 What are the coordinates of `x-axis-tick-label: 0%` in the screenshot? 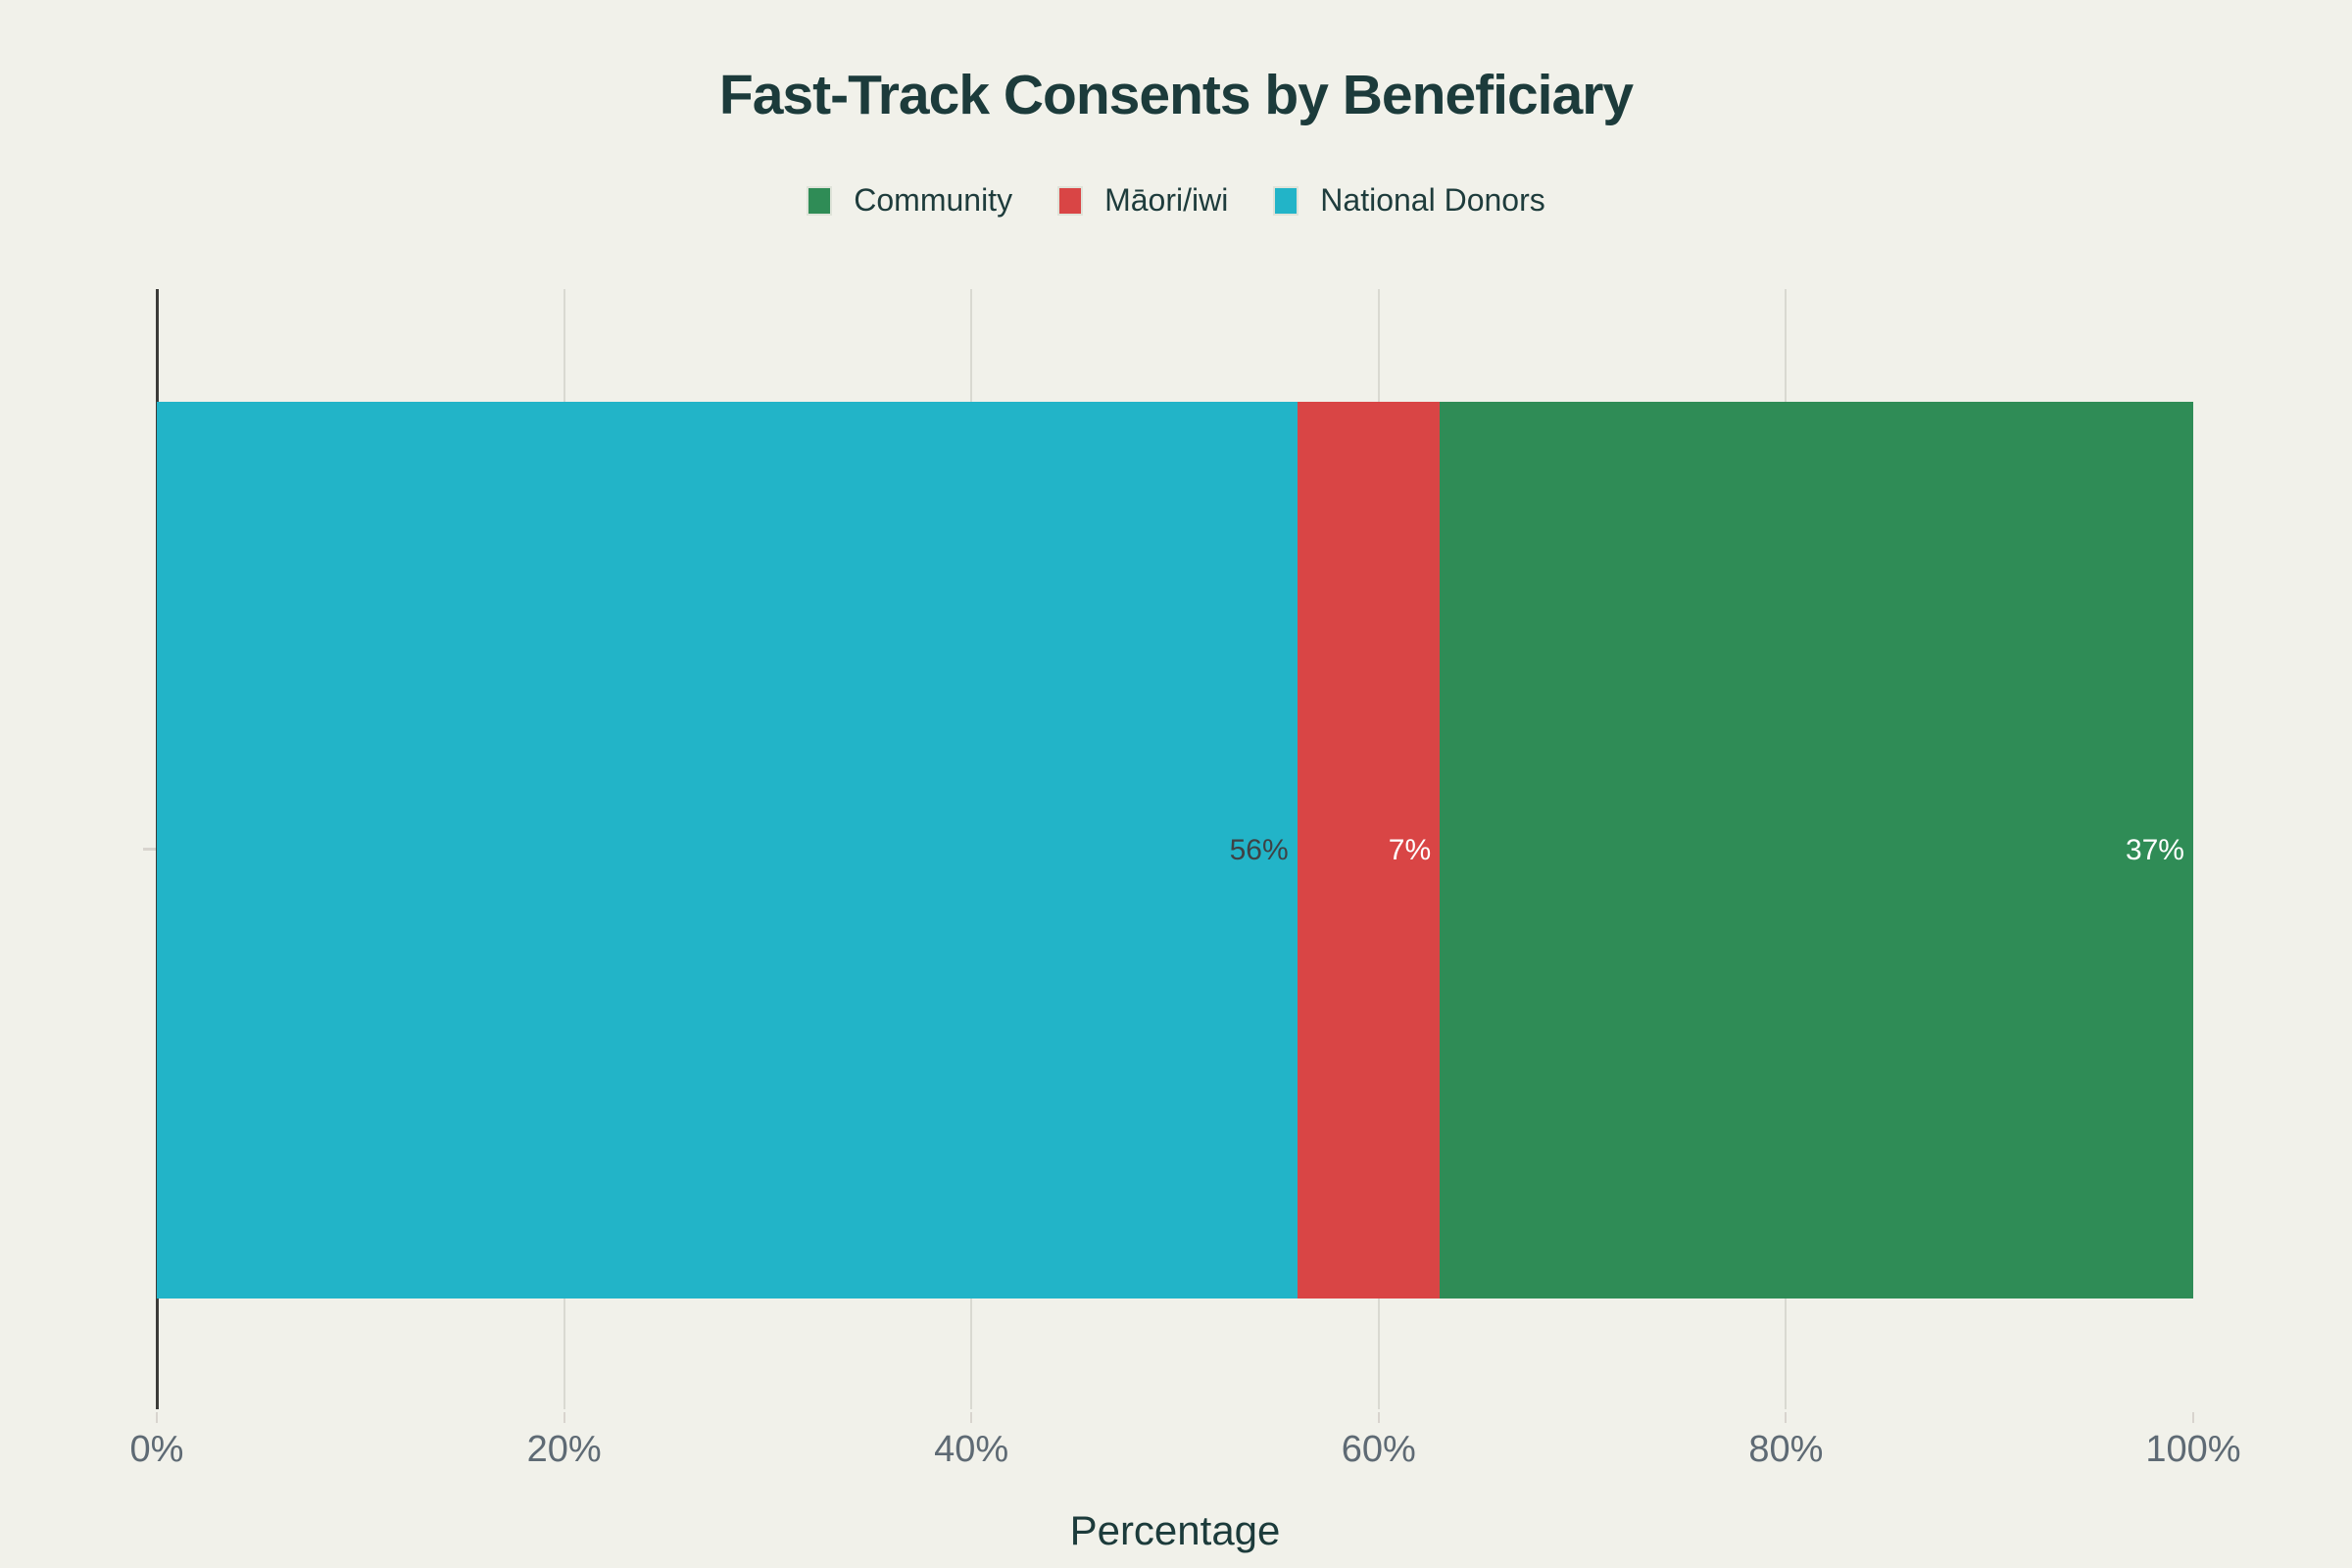 It's located at (156, 1449).